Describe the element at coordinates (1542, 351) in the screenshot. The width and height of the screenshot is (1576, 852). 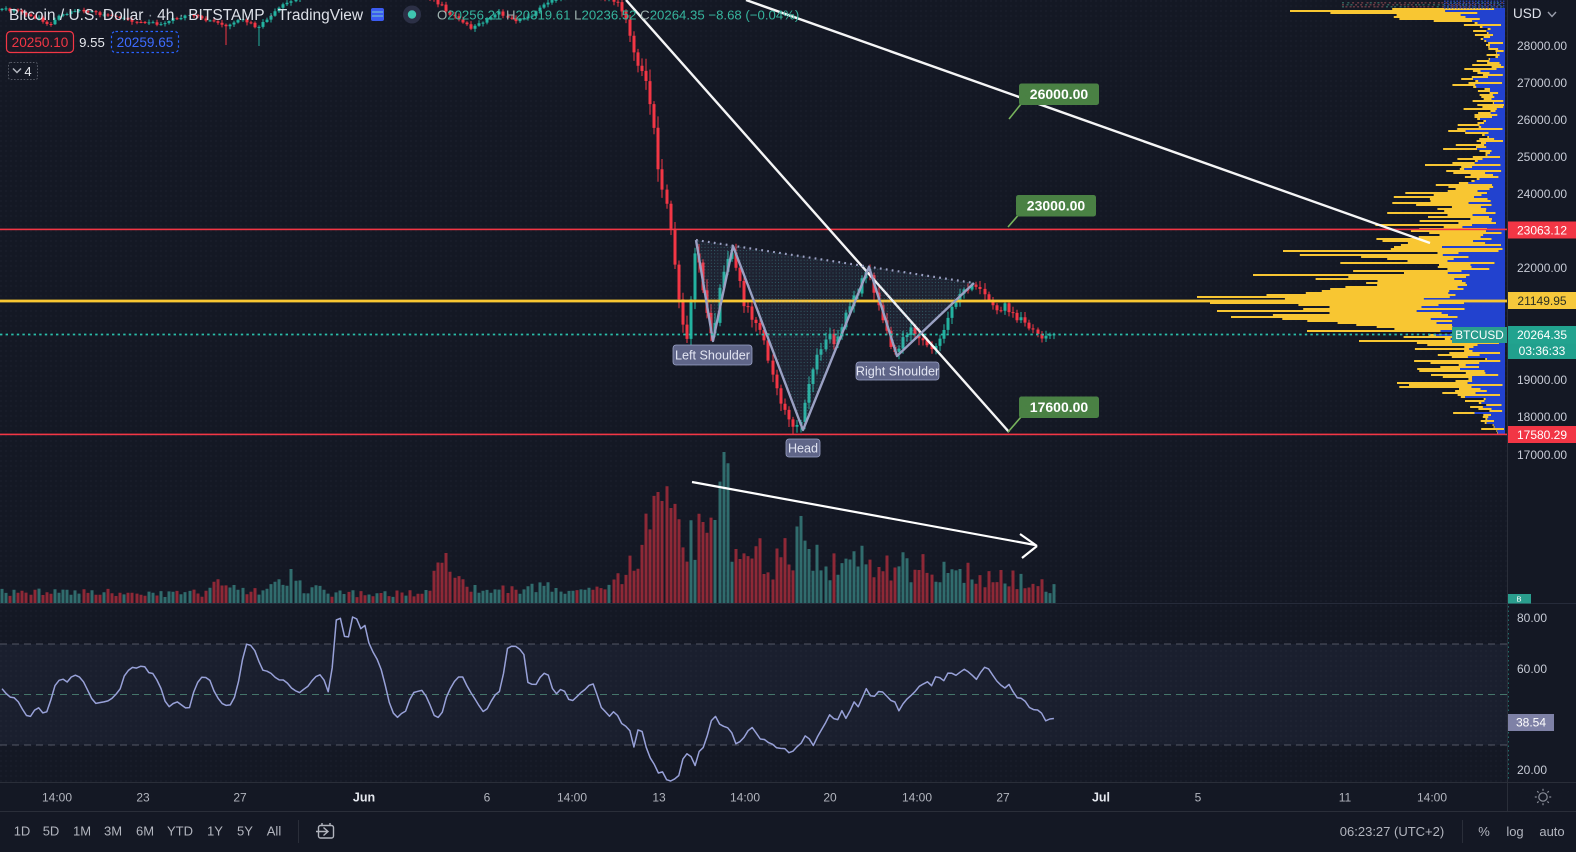
I see `svg-text: 03:36:33` at that location.